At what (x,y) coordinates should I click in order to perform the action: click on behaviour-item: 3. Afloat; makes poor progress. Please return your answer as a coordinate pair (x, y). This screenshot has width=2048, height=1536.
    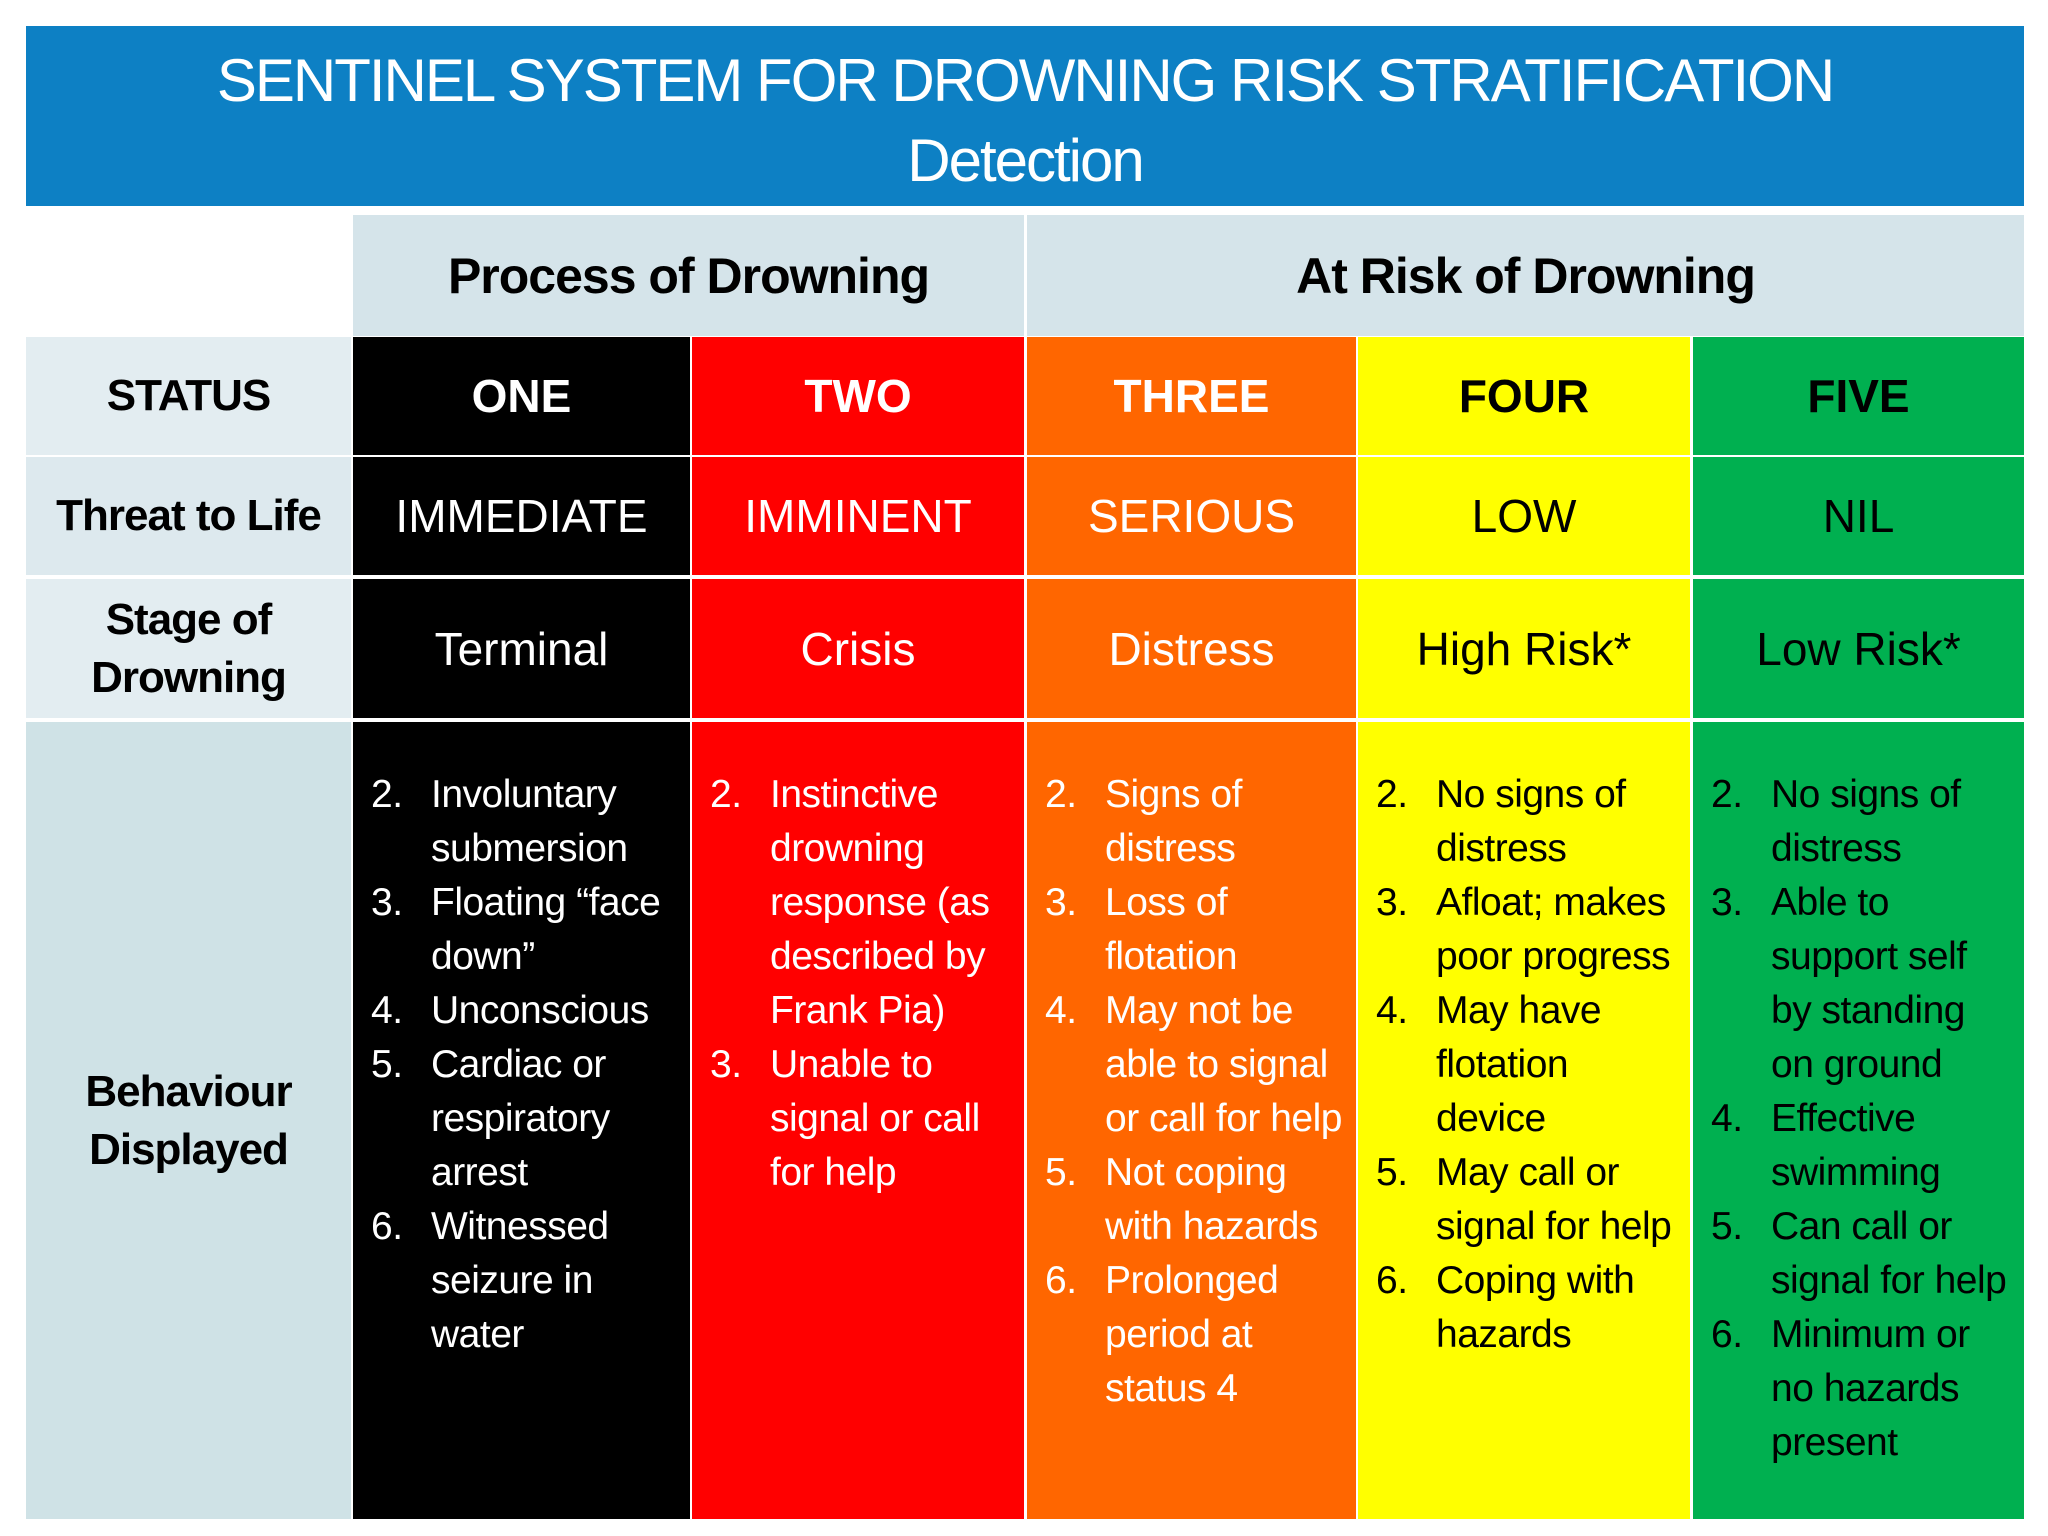
    Looking at the image, I should click on (1529, 930).